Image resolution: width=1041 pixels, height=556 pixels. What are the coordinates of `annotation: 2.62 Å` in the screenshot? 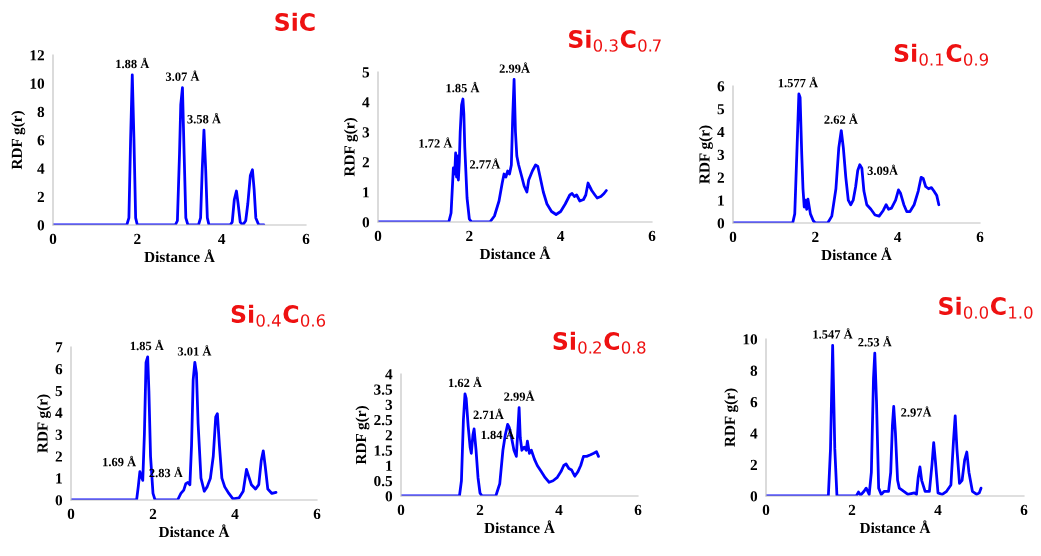 It's located at (841, 118).